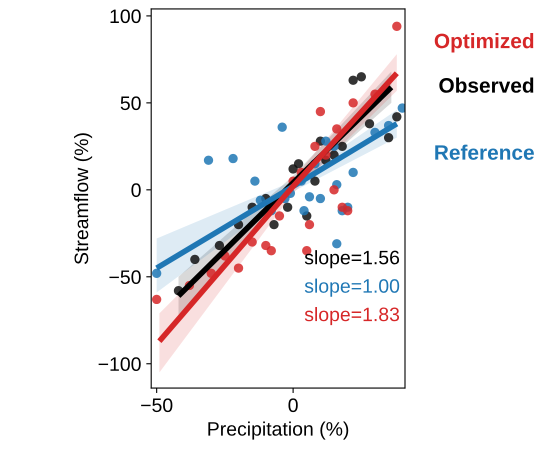 The width and height of the screenshot is (540, 471). I want to click on y-tick-label: 100, so click(125, 16).